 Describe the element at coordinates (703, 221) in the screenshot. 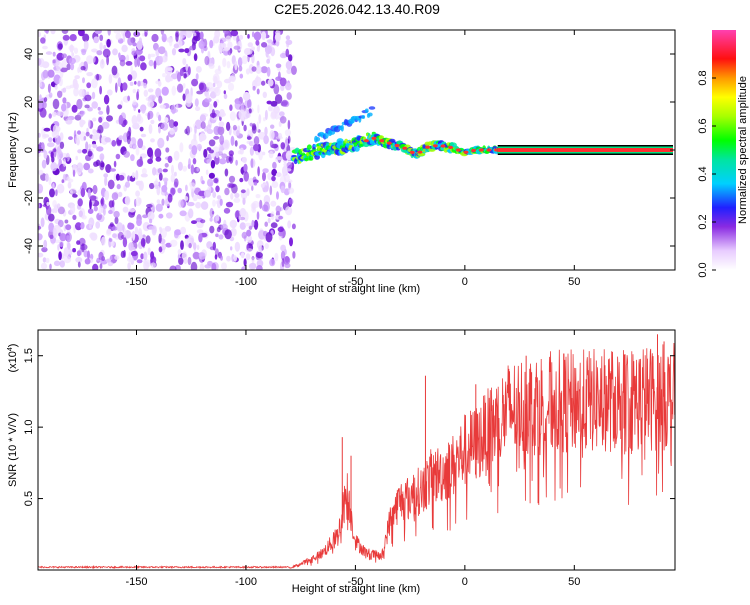

I see `colorbar-tick-label: 0.2` at that location.